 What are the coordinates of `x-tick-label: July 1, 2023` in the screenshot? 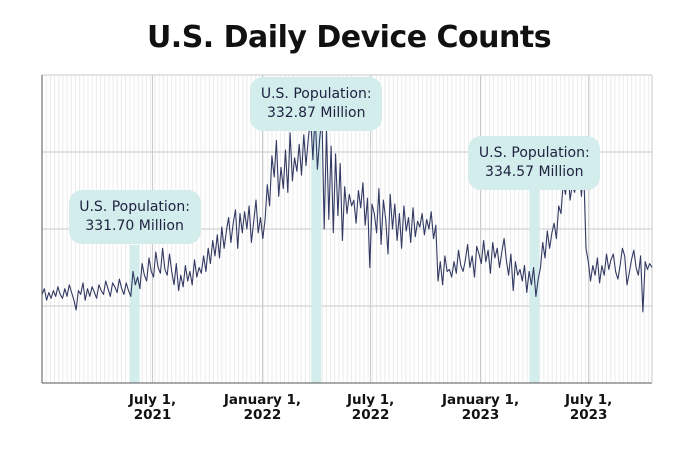 It's located at (589, 408).